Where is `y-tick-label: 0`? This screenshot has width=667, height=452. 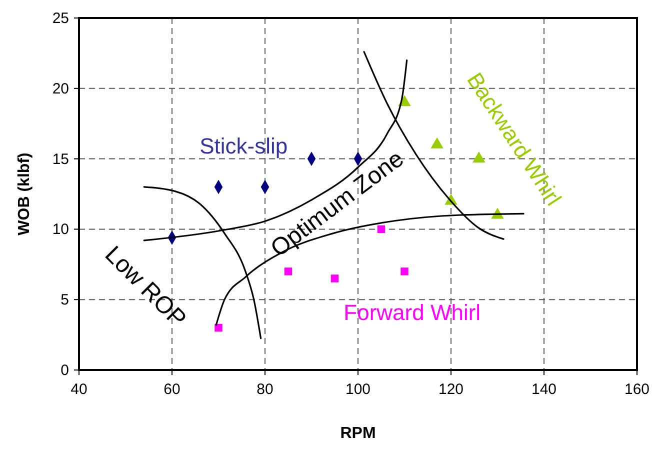
y-tick-label: 0 is located at coordinates (64, 370).